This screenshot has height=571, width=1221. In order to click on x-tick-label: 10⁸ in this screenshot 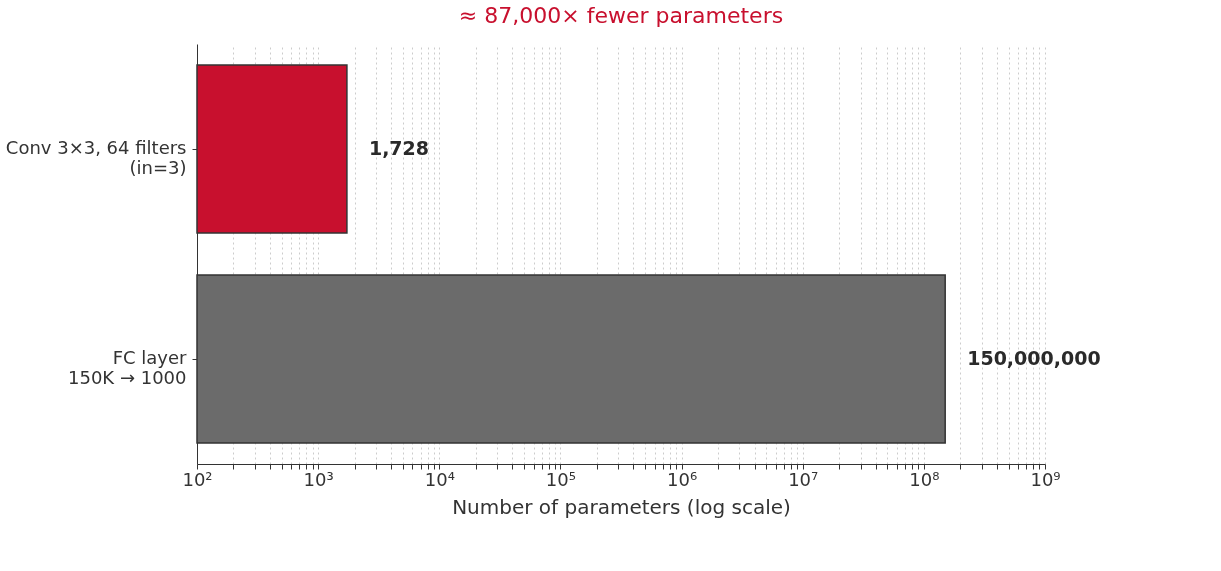, I will do `click(924, 479)`.